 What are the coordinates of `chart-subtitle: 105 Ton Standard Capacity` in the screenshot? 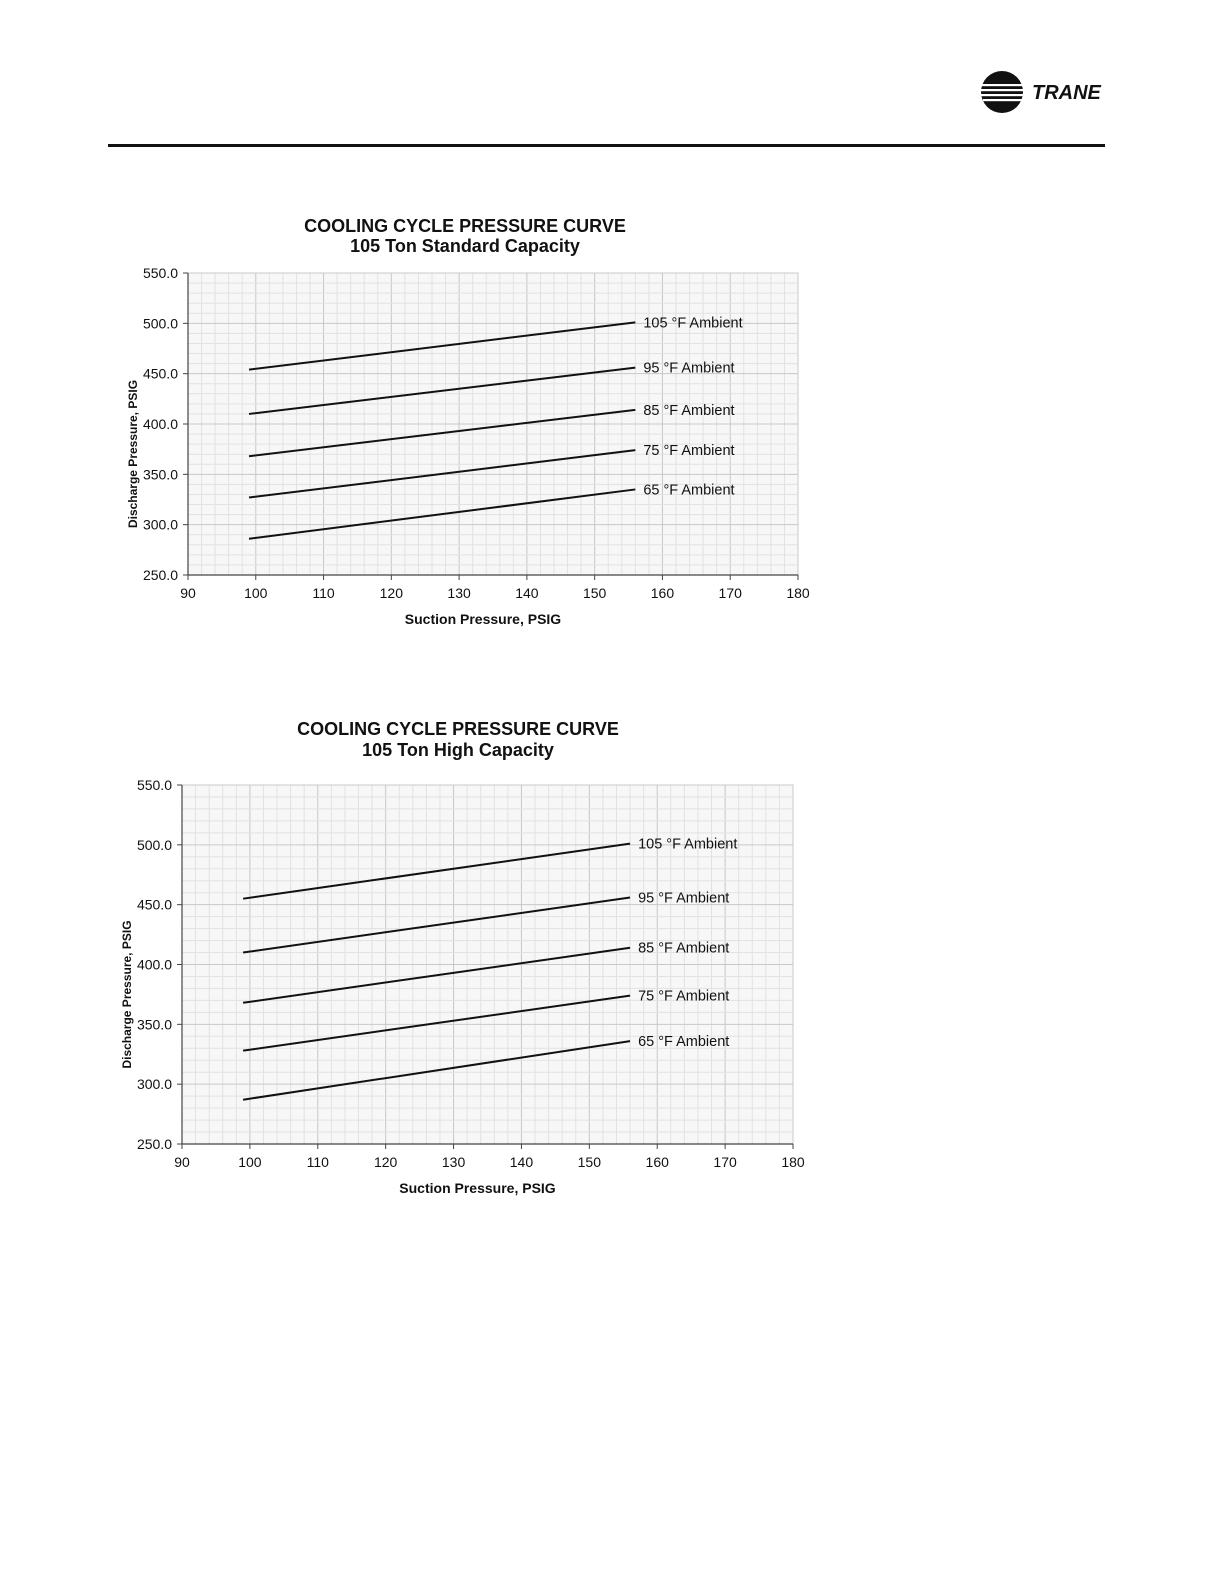 It's located at (465, 246).